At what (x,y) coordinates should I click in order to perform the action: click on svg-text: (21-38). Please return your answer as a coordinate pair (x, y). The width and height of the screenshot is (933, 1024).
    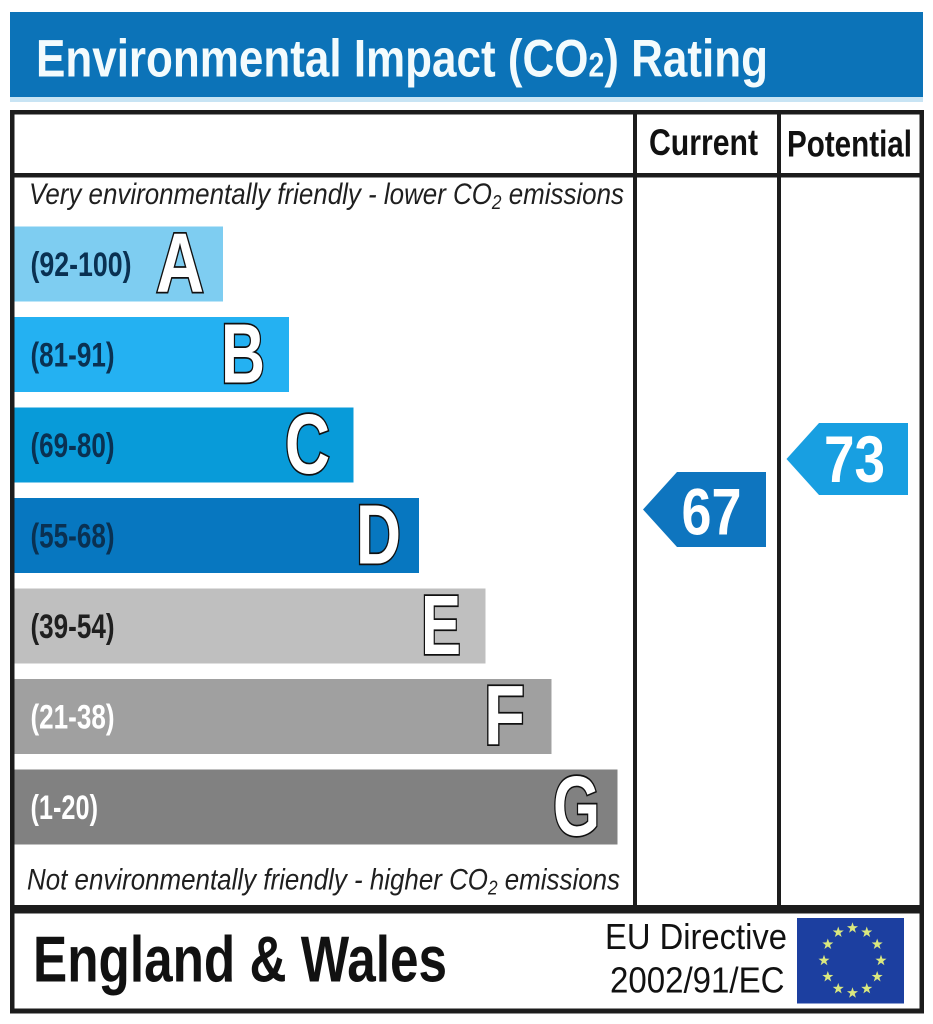
    Looking at the image, I should click on (73, 718).